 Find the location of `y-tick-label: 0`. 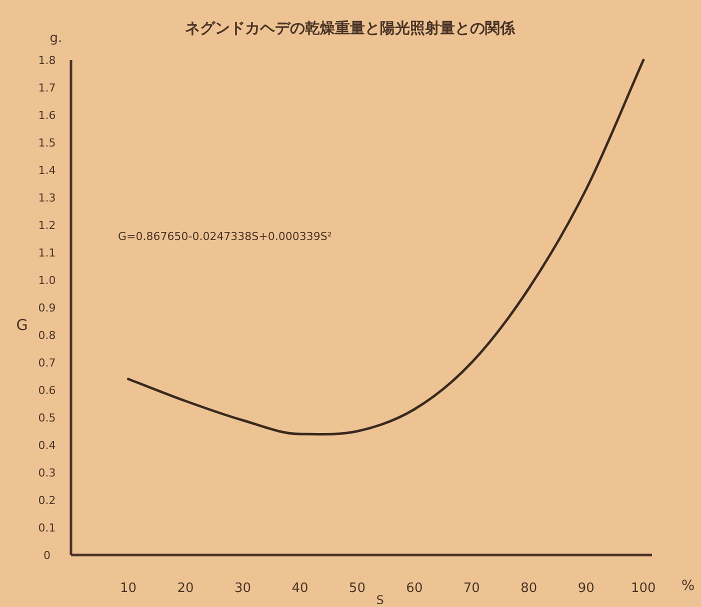

y-tick-label: 0 is located at coordinates (47, 555).